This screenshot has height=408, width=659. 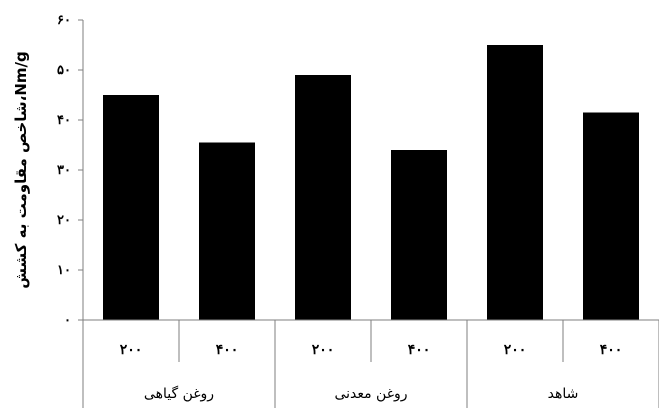 I want to click on y-tick-label: ۴۰, so click(x=64, y=119).